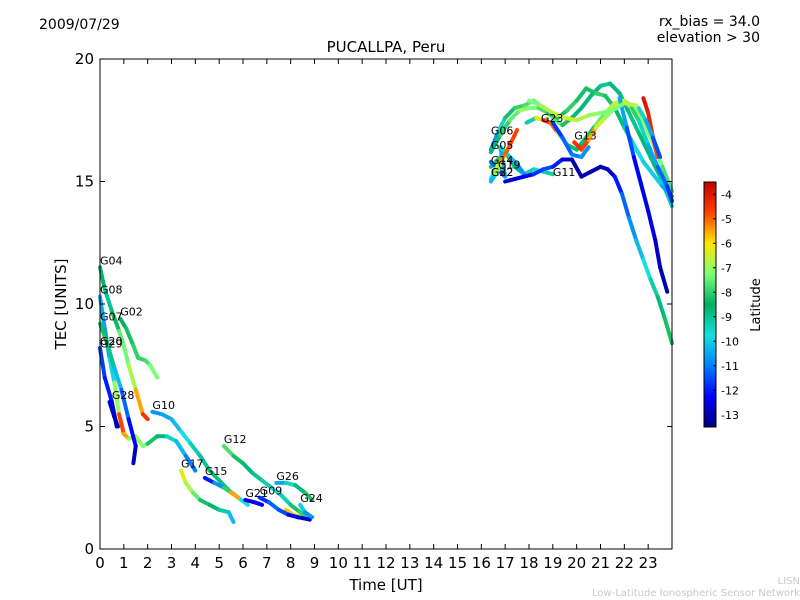  Describe the element at coordinates (172, 563) in the screenshot. I see `x-tick-label: 3` at that location.